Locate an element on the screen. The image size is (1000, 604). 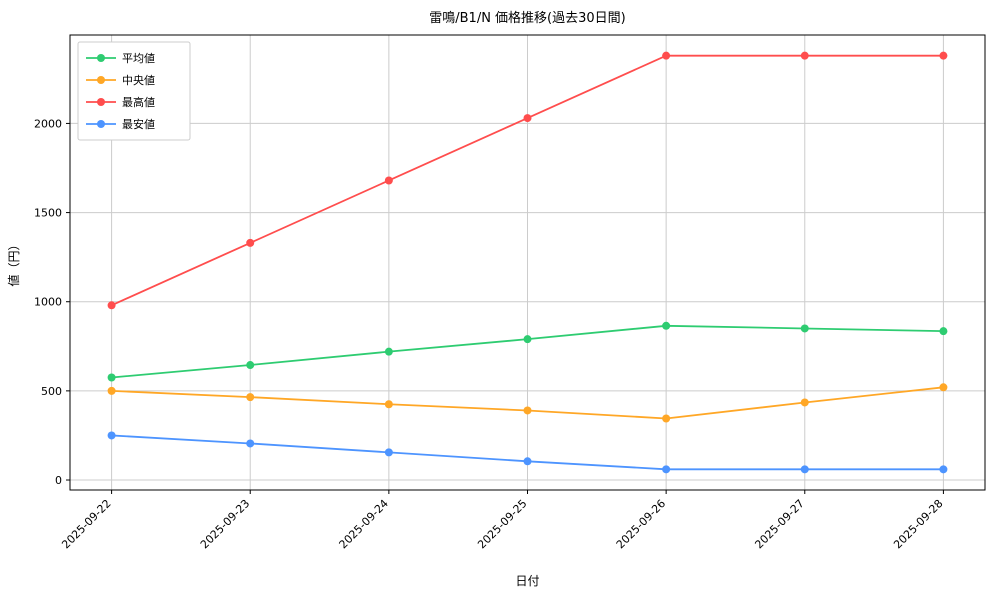
y-axis-label: 値（円） is located at coordinates (13, 262).